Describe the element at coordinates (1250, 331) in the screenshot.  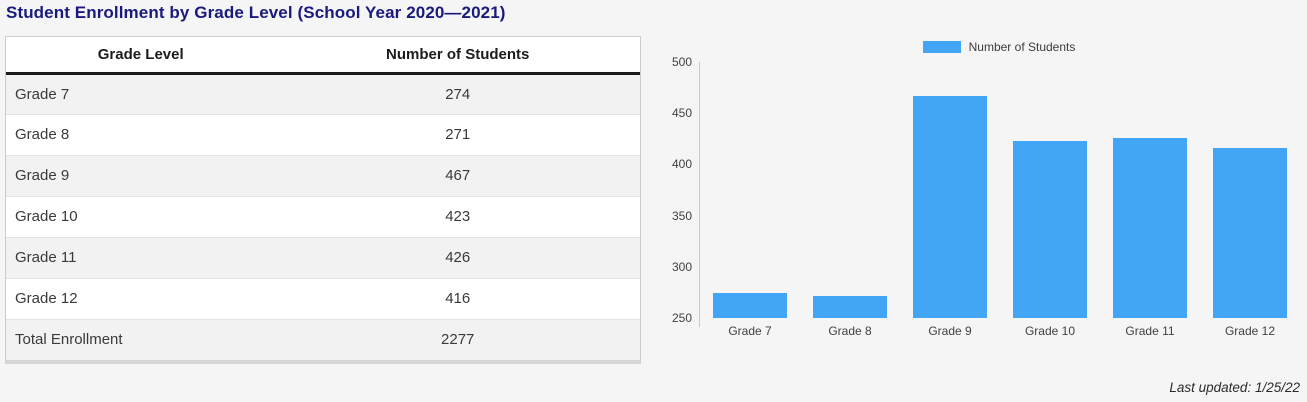
I see `x-axis-category-label: Grade 12` at that location.